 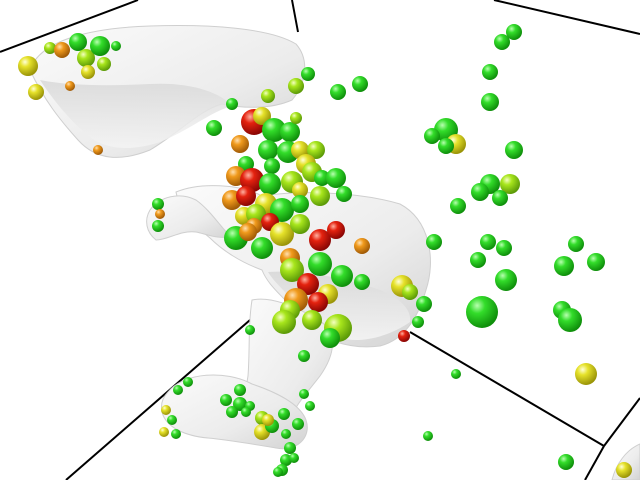 I want to click on surface-shell-upper-inner, so click(x=136, y=114).